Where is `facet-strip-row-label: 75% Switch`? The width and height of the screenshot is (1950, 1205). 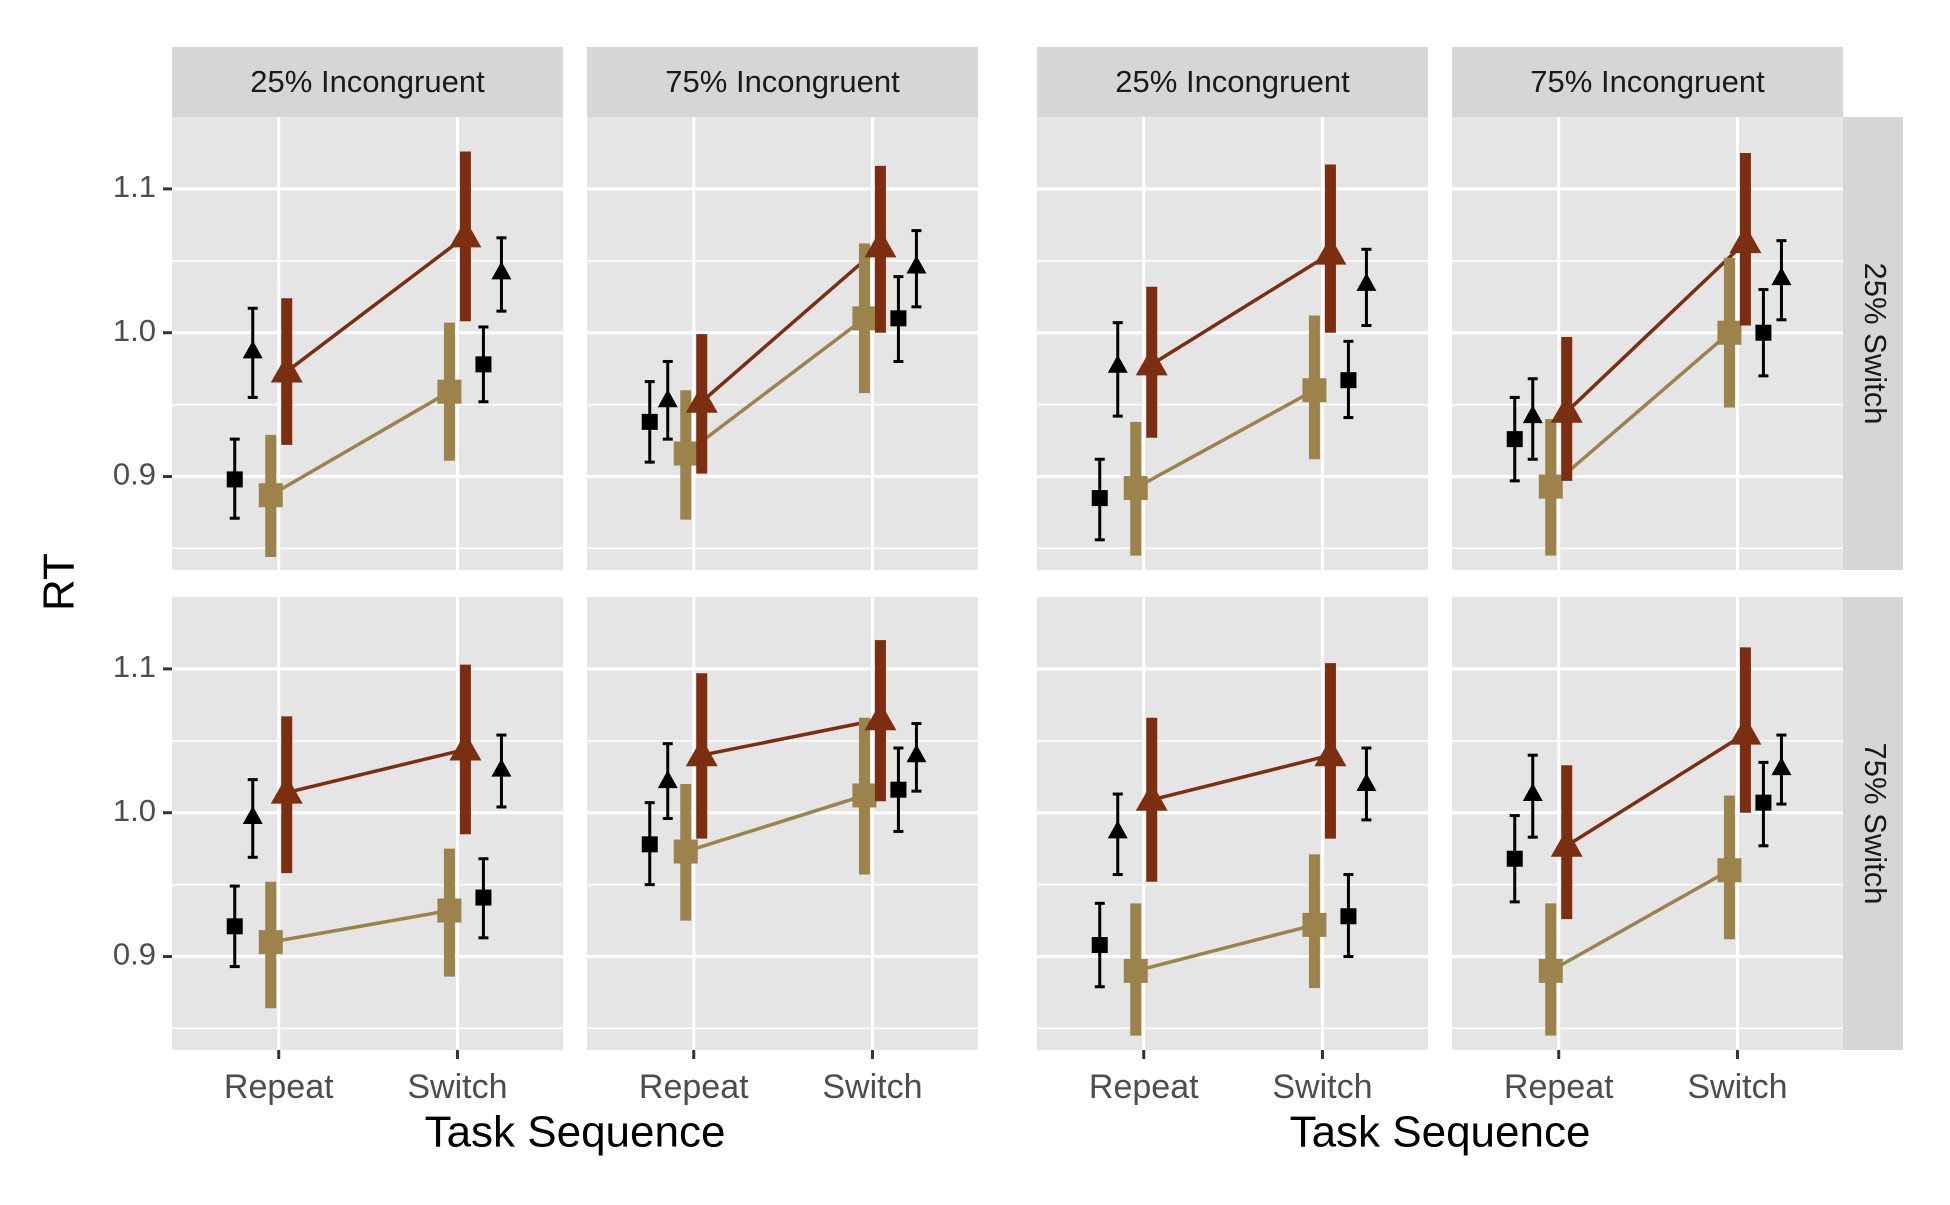
facet-strip-row-label: 75% Switch is located at coordinates (1875, 824).